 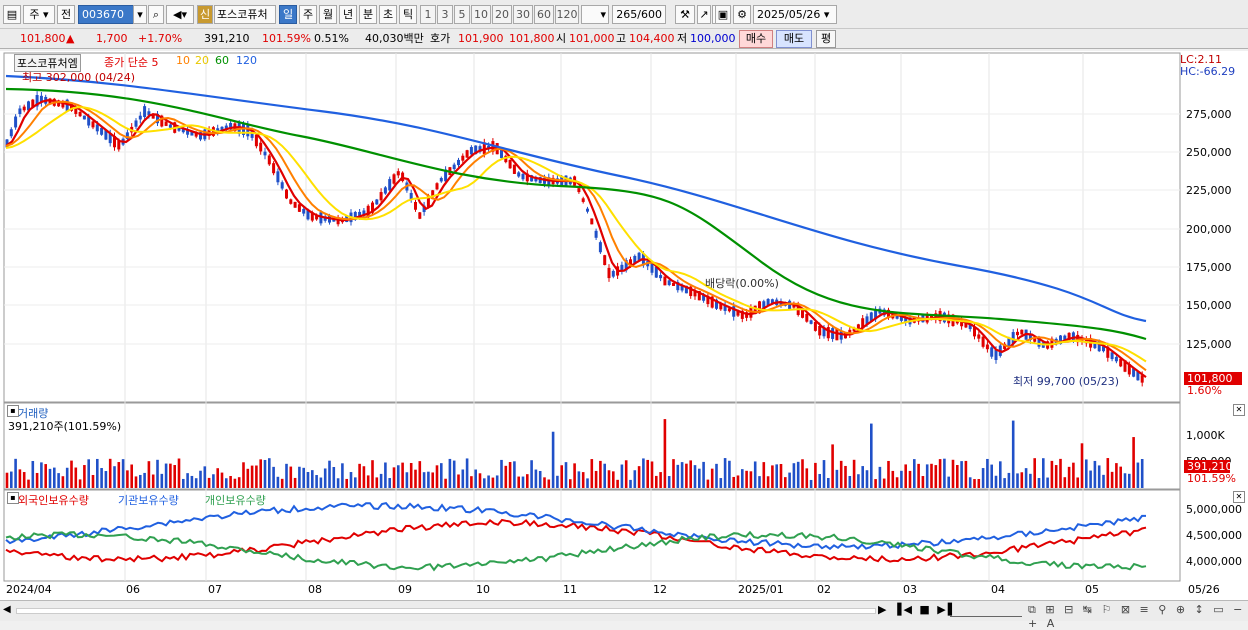 What do you see at coordinates (595, 14) in the screenshot?
I see `custom-period-select: ▾` at bounding box center [595, 14].